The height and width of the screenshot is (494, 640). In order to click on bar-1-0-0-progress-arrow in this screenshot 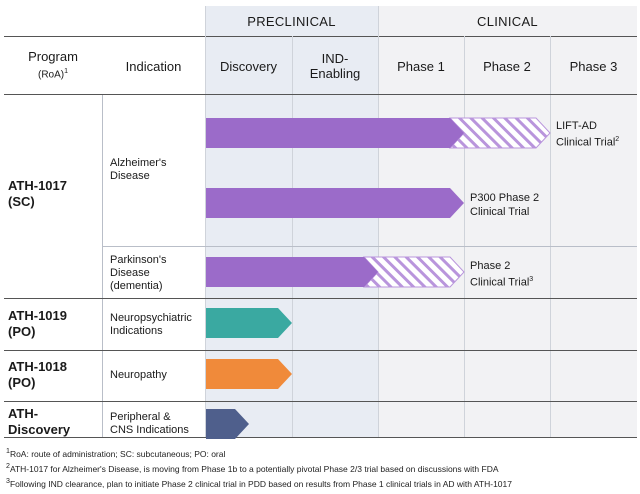, I will do `click(249, 323)`.